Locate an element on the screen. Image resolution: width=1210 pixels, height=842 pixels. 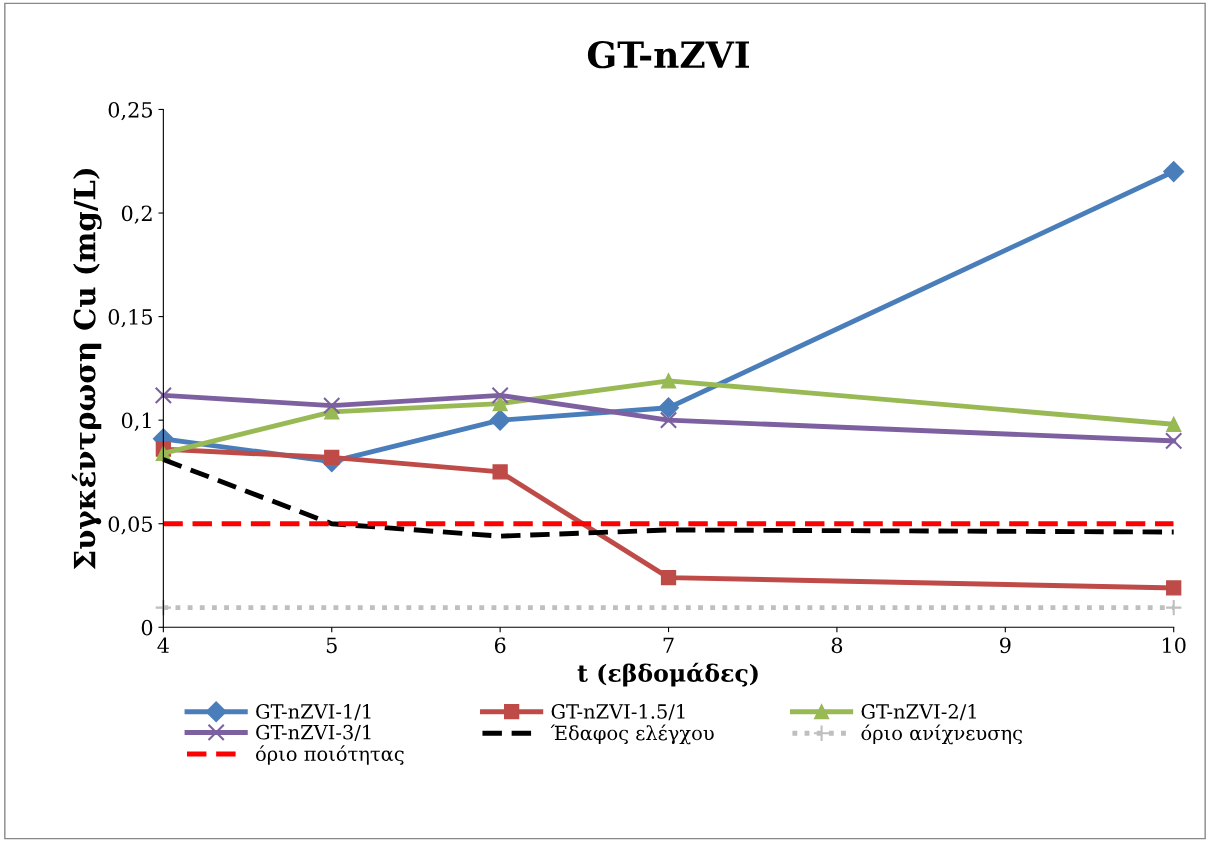
x-tick-label: 10 is located at coordinates (1174, 645).